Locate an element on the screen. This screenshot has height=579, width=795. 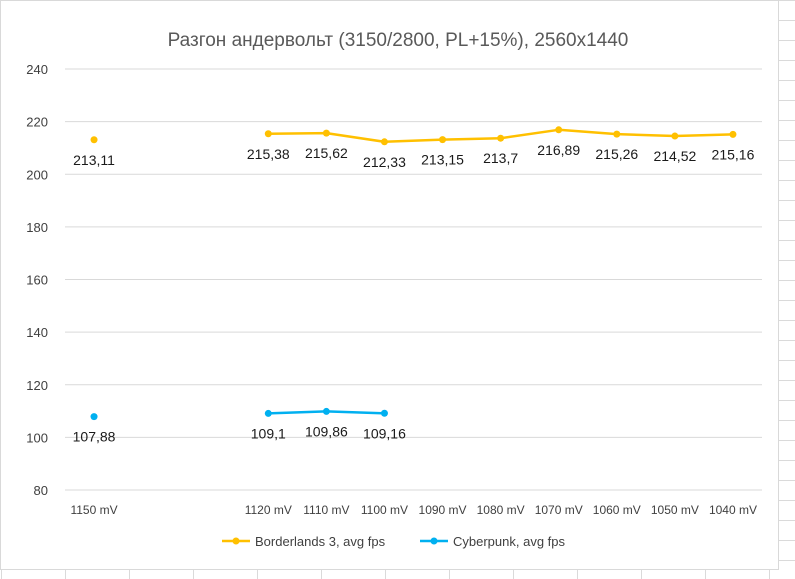
y-tick-label: 240 is located at coordinates (37, 69).